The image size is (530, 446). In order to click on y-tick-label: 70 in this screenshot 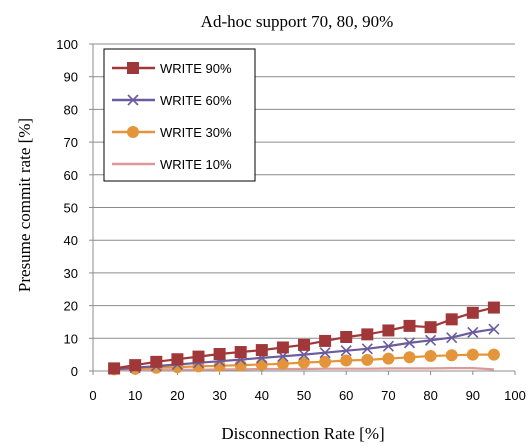, I will do `click(71, 142)`.